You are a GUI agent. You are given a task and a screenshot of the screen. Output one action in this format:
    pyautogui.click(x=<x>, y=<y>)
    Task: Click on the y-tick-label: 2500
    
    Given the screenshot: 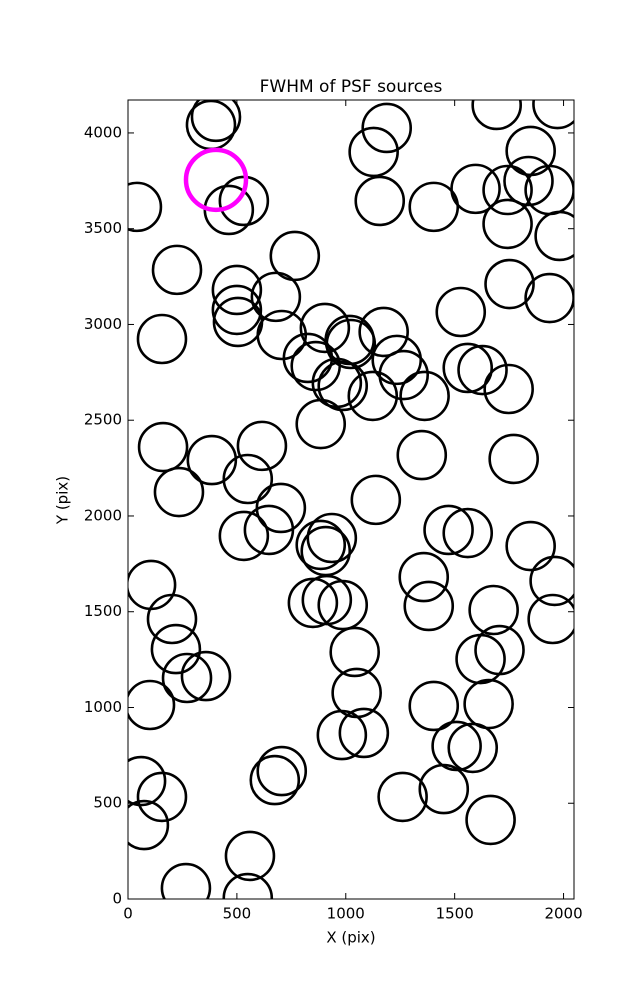 What is the action you would take?
    pyautogui.click(x=103, y=420)
    